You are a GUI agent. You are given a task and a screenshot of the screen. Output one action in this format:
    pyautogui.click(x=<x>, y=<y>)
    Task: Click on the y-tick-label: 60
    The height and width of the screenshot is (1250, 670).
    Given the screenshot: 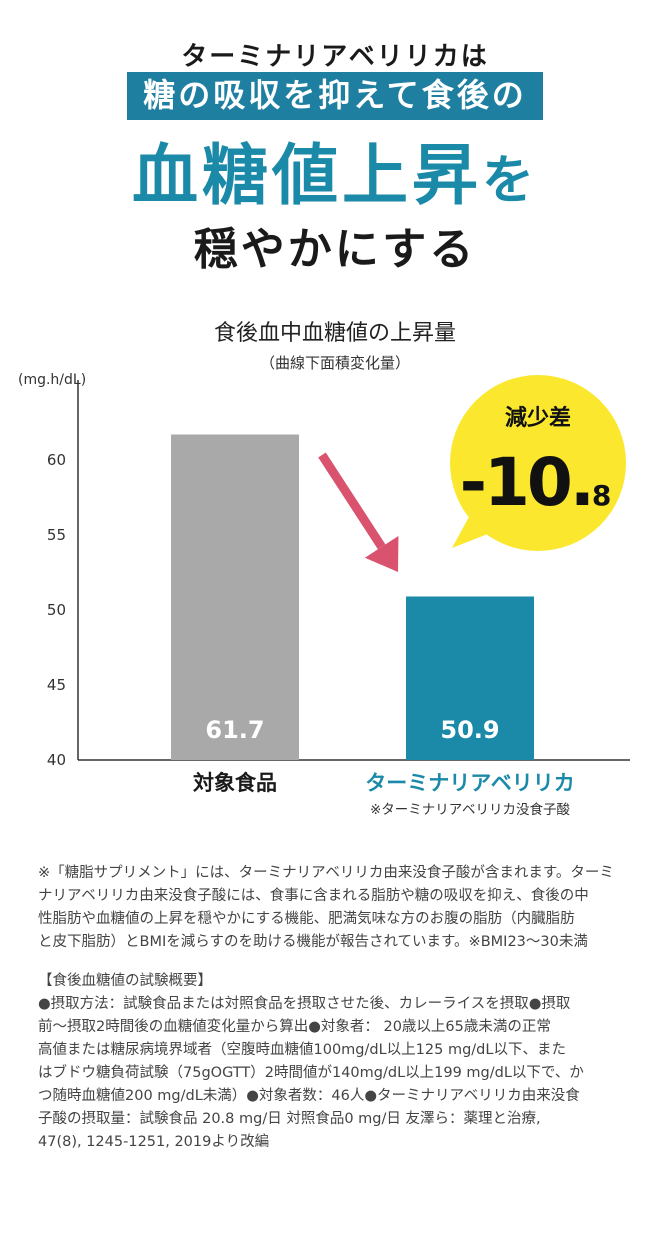 What is the action you would take?
    pyautogui.click(x=56, y=460)
    